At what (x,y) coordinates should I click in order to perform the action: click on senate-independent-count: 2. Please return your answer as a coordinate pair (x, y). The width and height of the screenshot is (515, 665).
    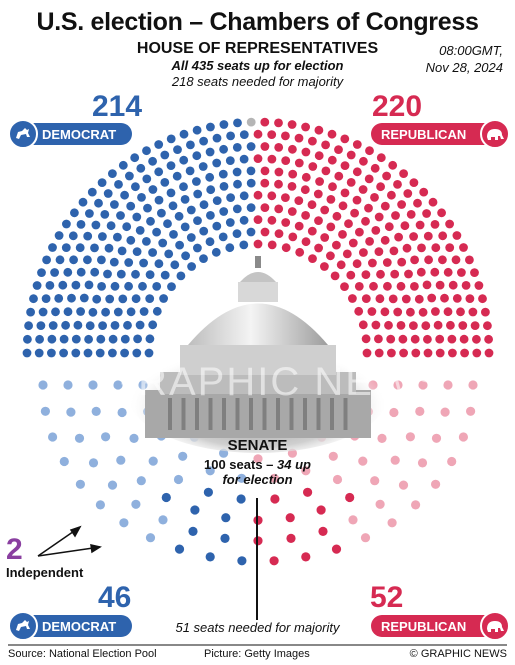
    Looking at the image, I should click on (14, 549).